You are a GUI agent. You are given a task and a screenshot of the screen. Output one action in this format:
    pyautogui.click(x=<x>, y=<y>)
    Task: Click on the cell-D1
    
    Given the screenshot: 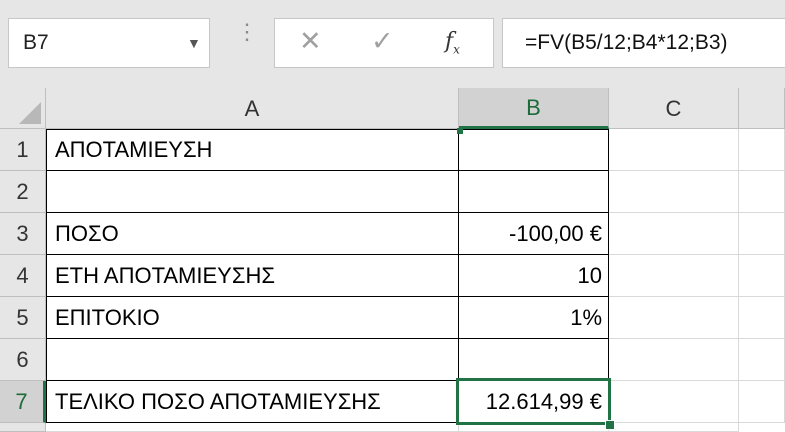 What is the action you would take?
    pyautogui.click(x=762, y=150)
    